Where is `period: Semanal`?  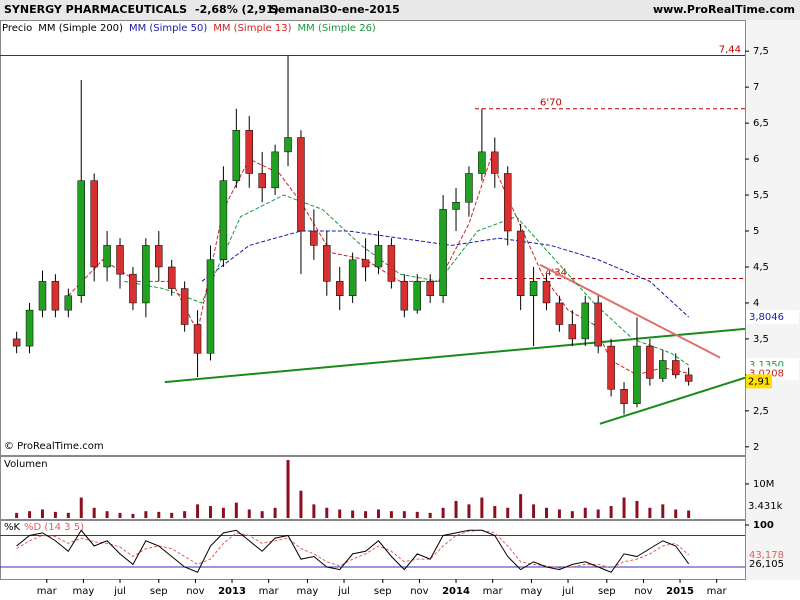
period: Semanal is located at coordinates (296, 9).